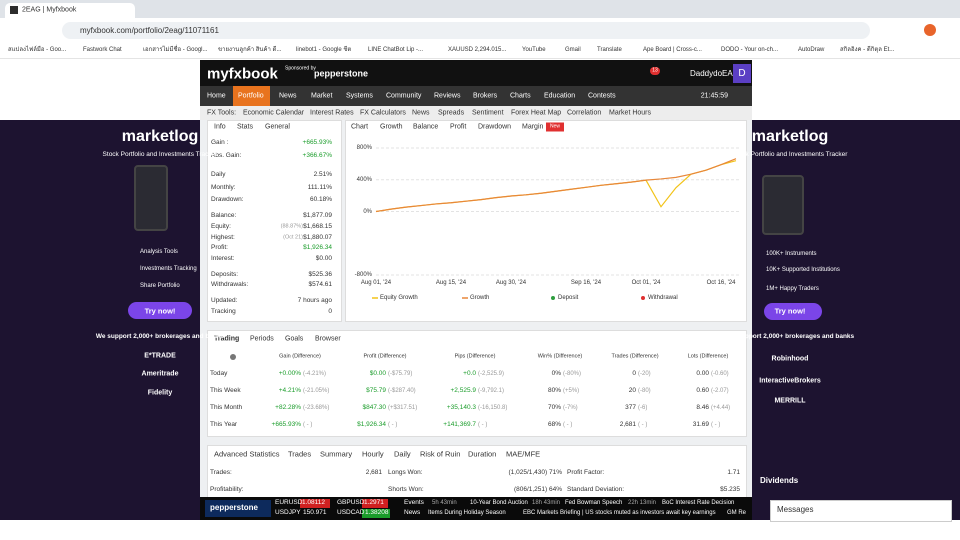 This screenshot has width=960, height=540. What do you see at coordinates (495, 127) in the screenshot?
I see `chart-tab: Drawdown` at bounding box center [495, 127].